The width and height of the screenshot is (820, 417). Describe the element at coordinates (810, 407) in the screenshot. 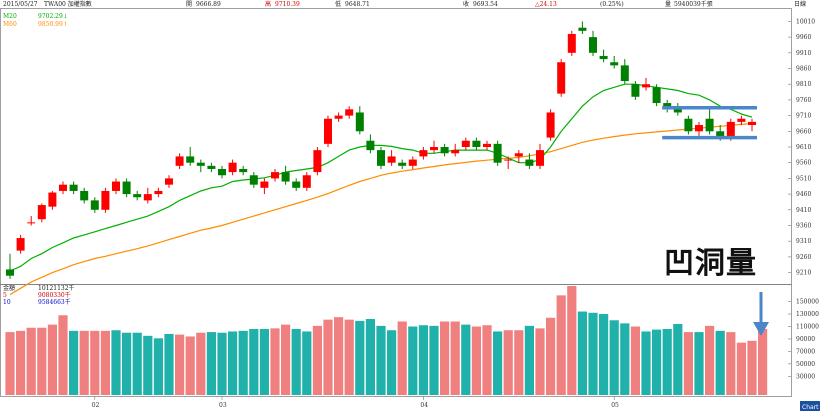

I see `footer-tag: Chart` at that location.